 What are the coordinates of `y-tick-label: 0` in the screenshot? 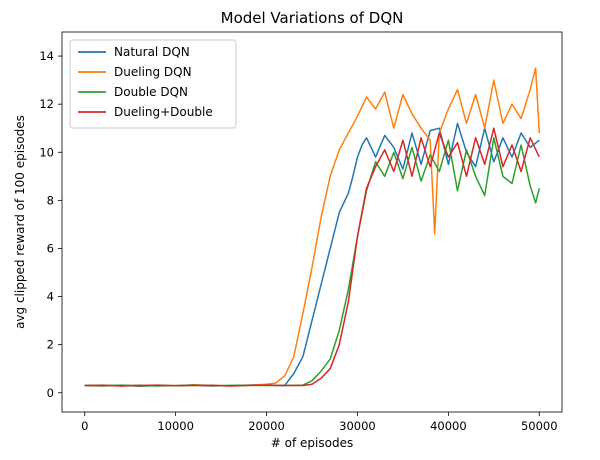 It's located at (50, 393).